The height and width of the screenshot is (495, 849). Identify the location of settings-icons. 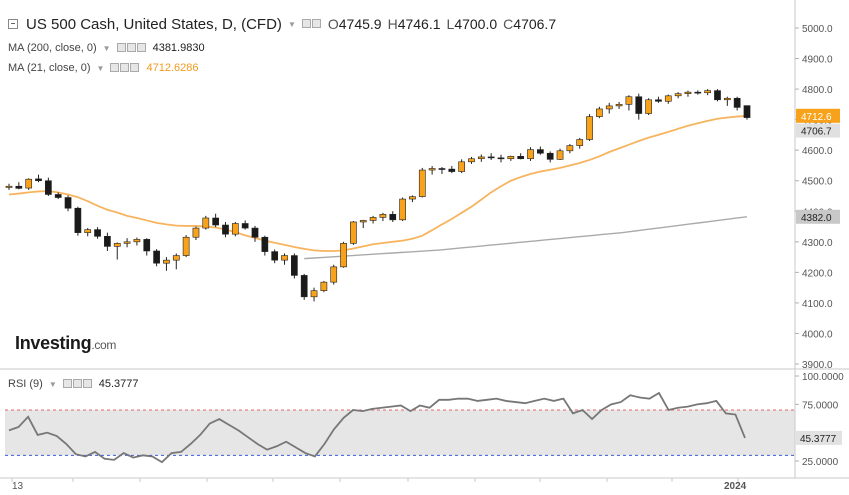
(311, 24).